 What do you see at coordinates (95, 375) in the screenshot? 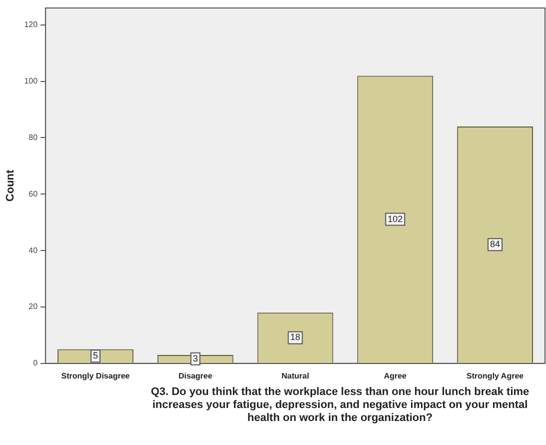
I see `x-tick-label: Strongly Disagree` at bounding box center [95, 375].